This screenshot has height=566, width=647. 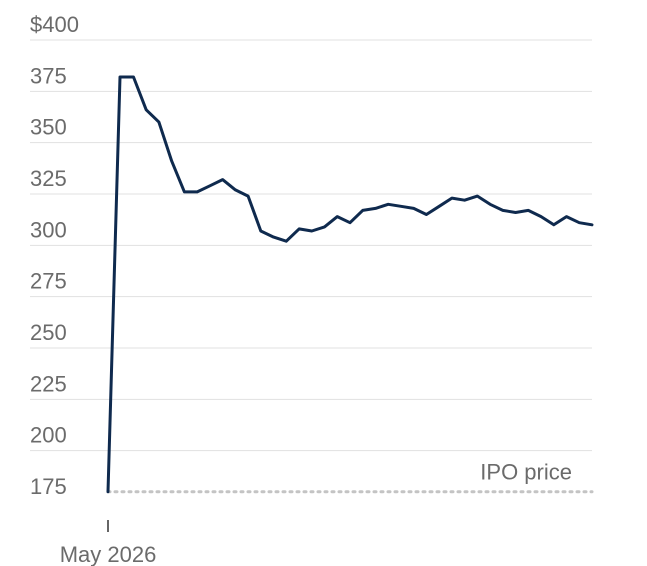 What do you see at coordinates (48, 75) in the screenshot?
I see `y-tick-label: 375` at bounding box center [48, 75].